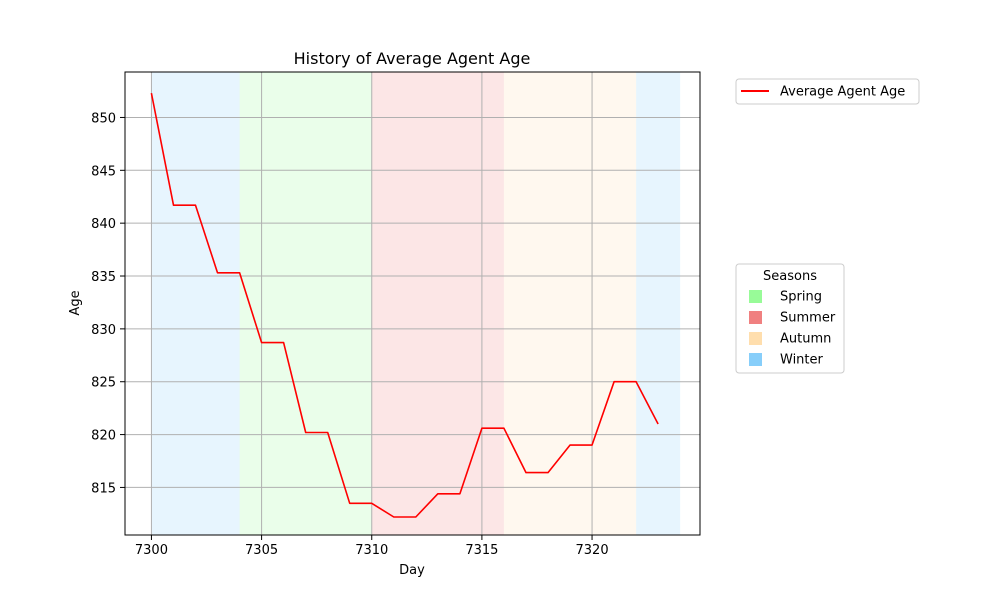  What do you see at coordinates (75, 302) in the screenshot?
I see `y-axis-label: Age` at bounding box center [75, 302].